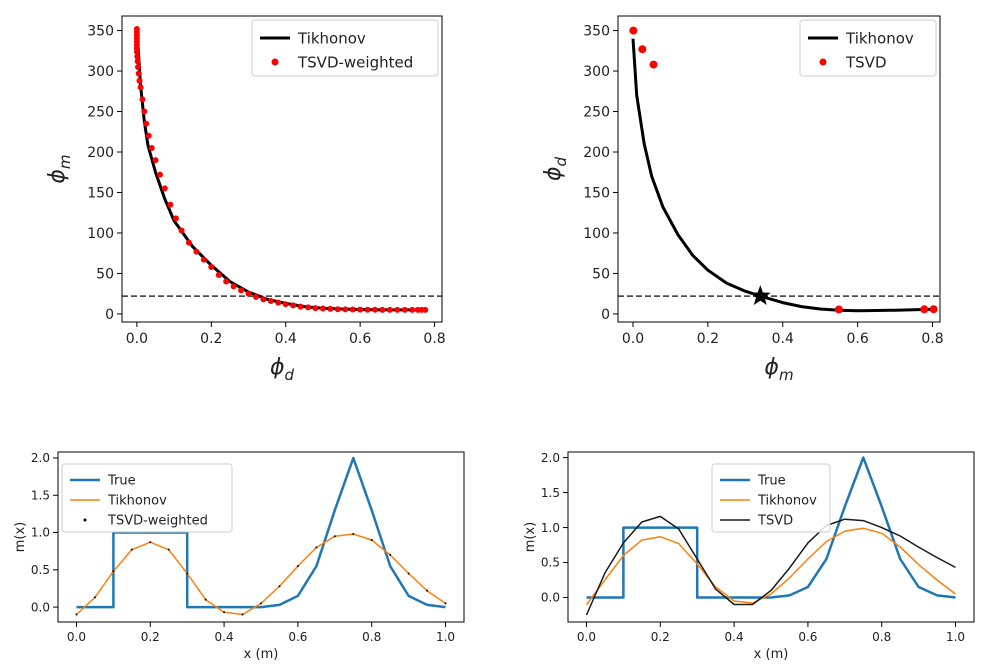 This screenshot has width=984, height=670. Describe the element at coordinates (596, 193) in the screenshot. I see `y-tick-label: 150` at that location.